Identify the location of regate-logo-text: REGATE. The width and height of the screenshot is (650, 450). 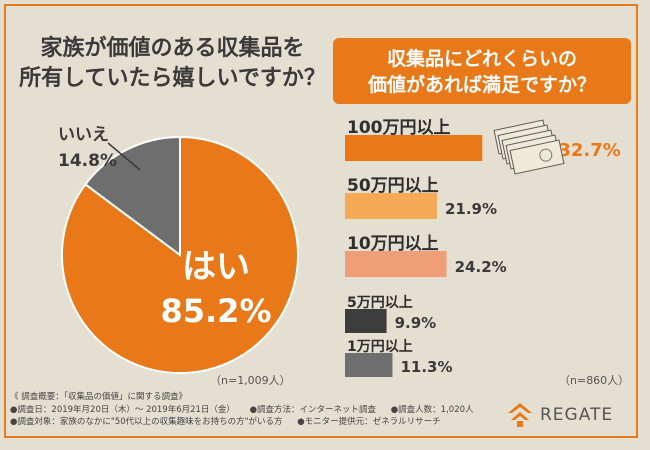
(577, 415).